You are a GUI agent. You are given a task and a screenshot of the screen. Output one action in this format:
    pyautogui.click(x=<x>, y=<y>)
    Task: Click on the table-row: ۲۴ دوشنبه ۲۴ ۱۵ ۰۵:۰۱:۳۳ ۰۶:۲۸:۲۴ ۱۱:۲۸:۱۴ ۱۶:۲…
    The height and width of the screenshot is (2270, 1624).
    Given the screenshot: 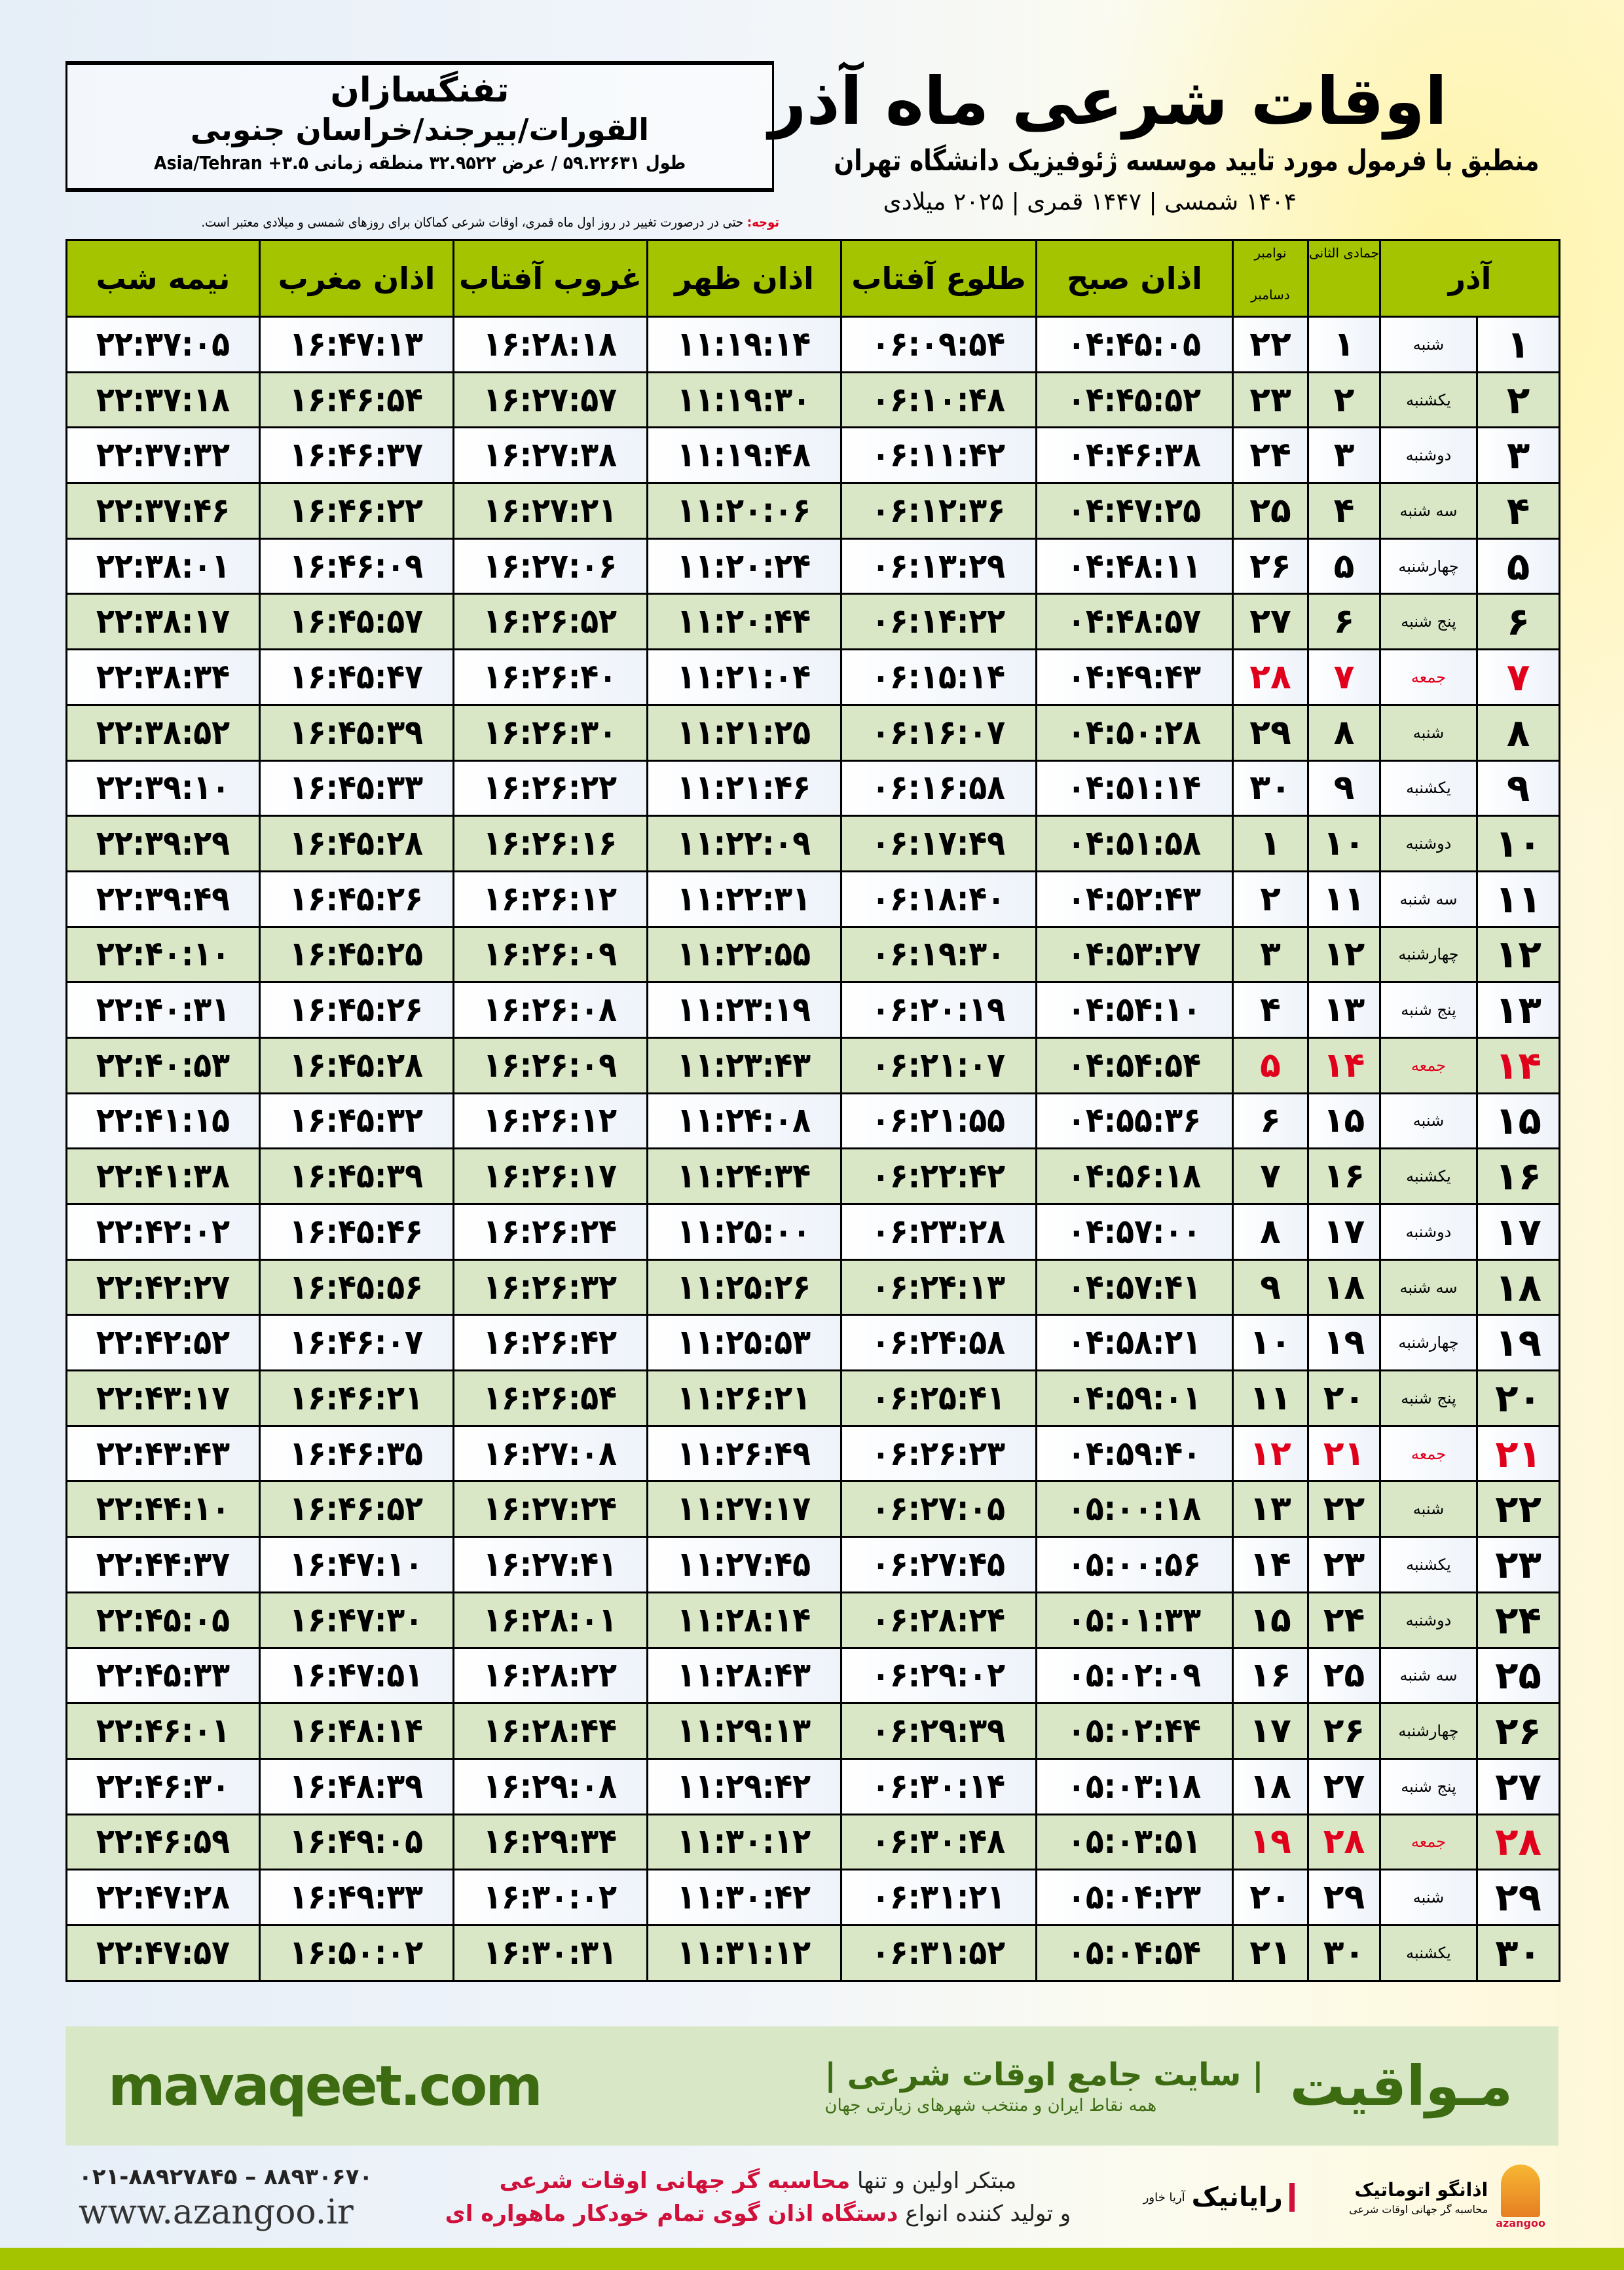 What is the action you would take?
    pyautogui.click(x=813, y=1620)
    